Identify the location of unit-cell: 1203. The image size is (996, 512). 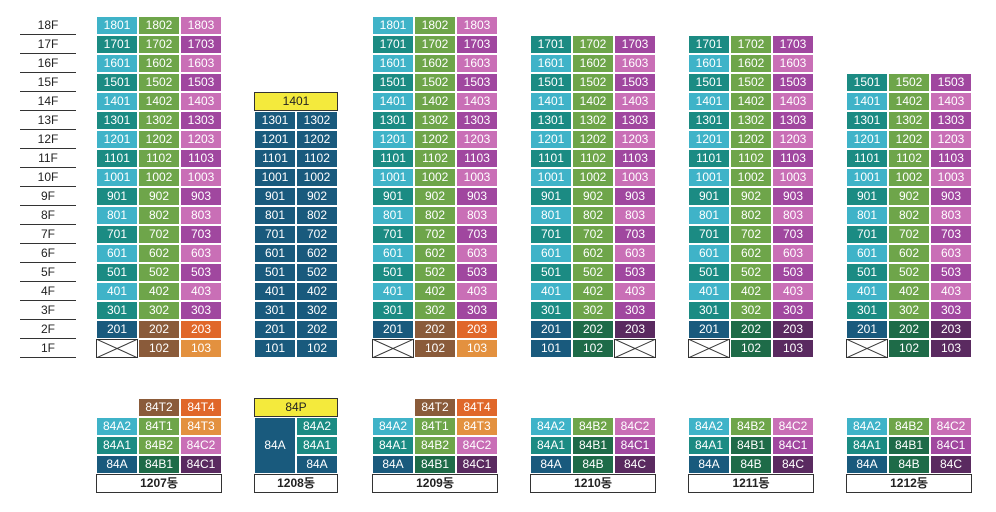
(477, 139).